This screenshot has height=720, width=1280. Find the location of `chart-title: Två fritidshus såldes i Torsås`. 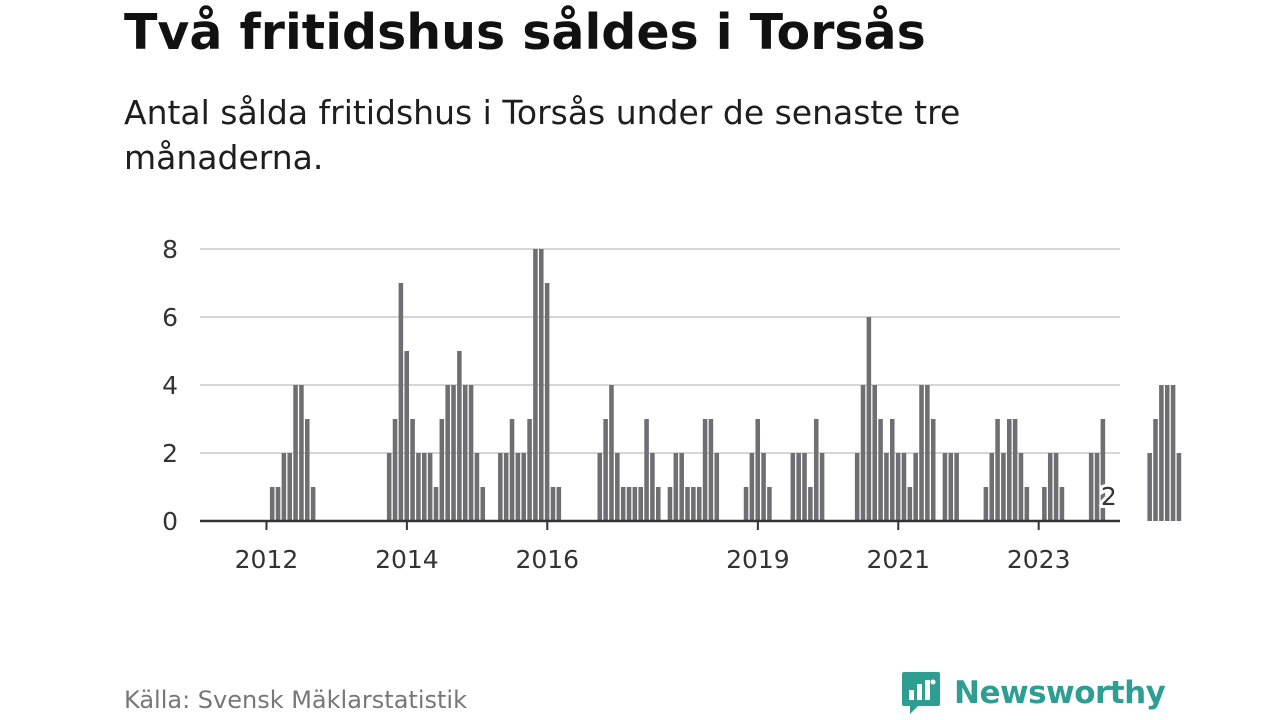

chart-title: Två fritidshus såldes i Torsås is located at coordinates (525, 32).